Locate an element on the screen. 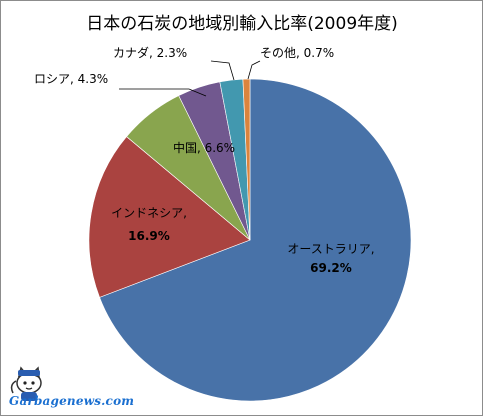 This screenshot has width=483, height=417. data-label-5: その他, 0.7% is located at coordinates (297, 53).